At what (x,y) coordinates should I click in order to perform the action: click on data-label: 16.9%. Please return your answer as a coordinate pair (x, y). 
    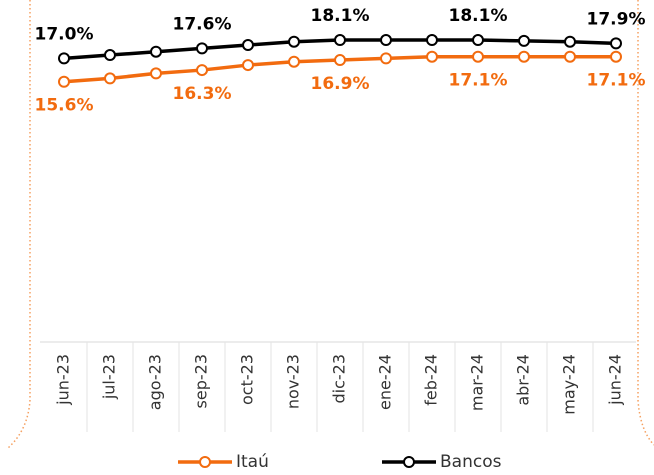
    Looking at the image, I should click on (340, 84).